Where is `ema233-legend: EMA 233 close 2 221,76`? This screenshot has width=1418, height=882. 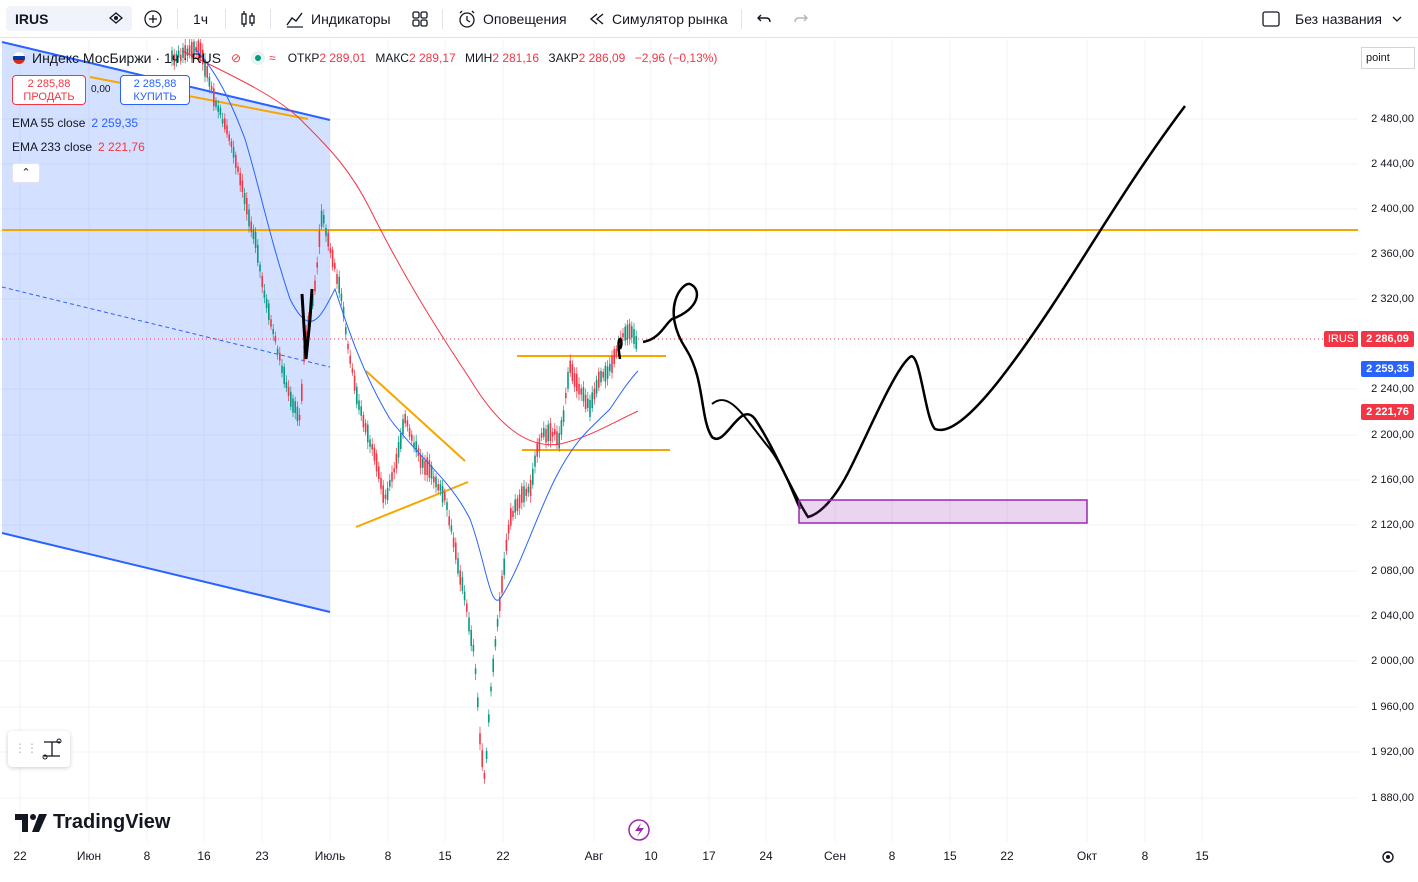
ema233-legend: EMA 233 close 2 221,76 is located at coordinates (78, 147).